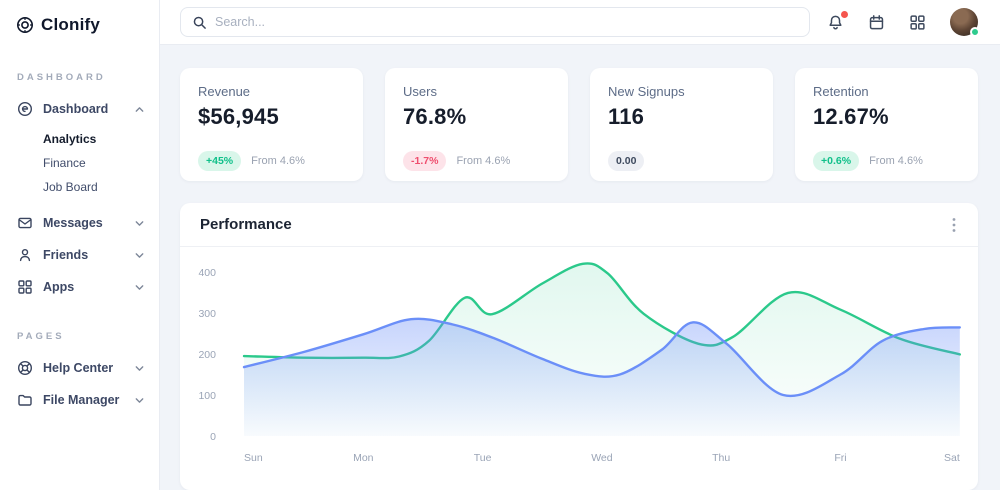 This screenshot has height=490, width=1000. What do you see at coordinates (70, 139) in the screenshot?
I see `sidebar-subitem-analytics: Analytics` at bounding box center [70, 139].